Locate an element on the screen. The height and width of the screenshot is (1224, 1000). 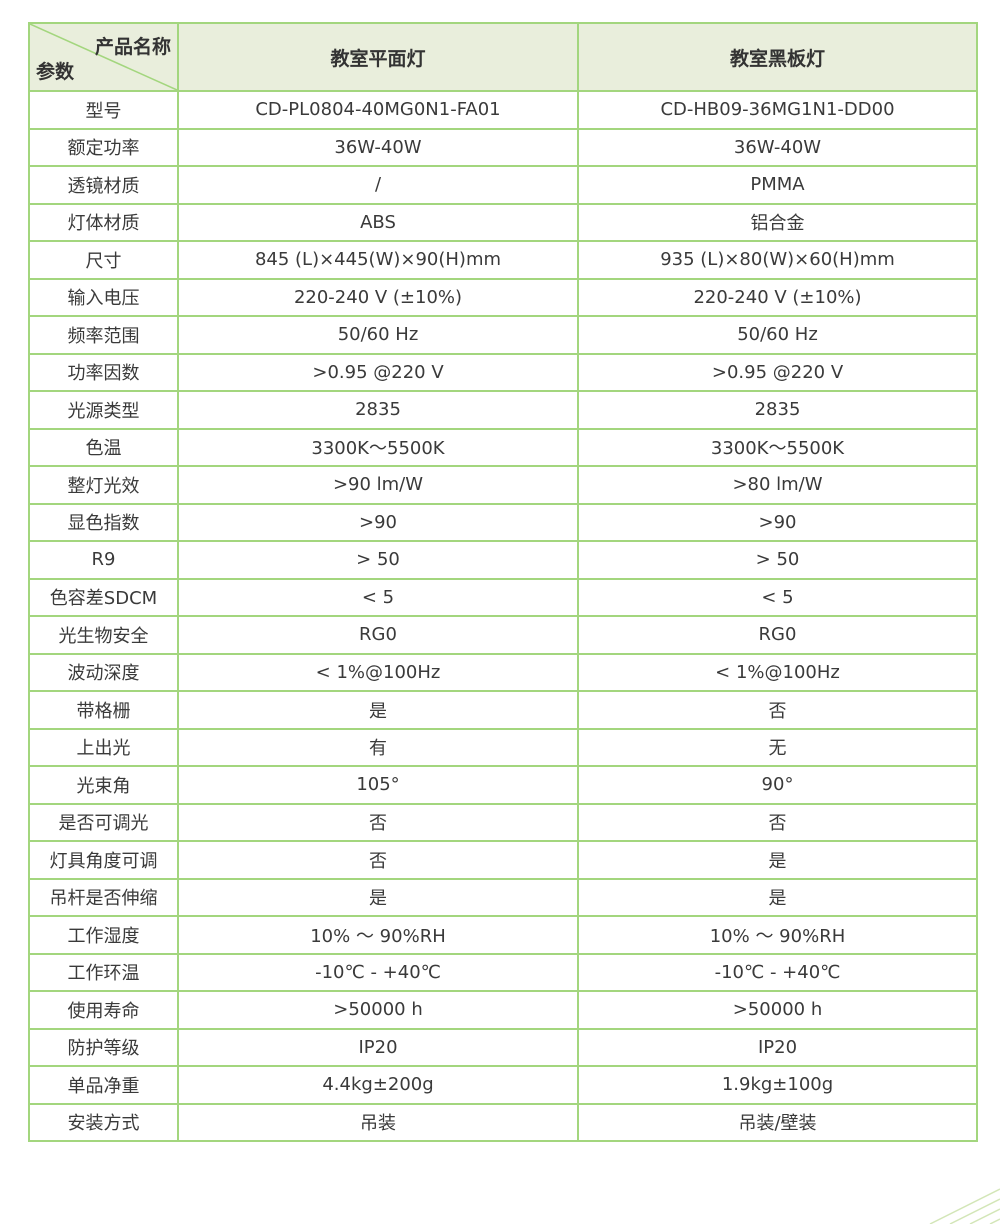
param-cell: 使用寿命 is located at coordinates (103, 1010).